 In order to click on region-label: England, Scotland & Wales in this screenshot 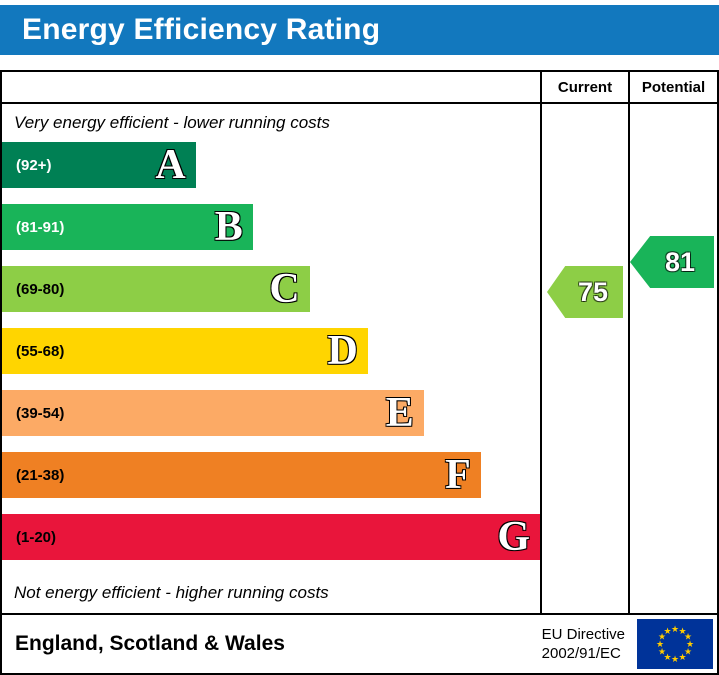, I will do `click(150, 643)`.